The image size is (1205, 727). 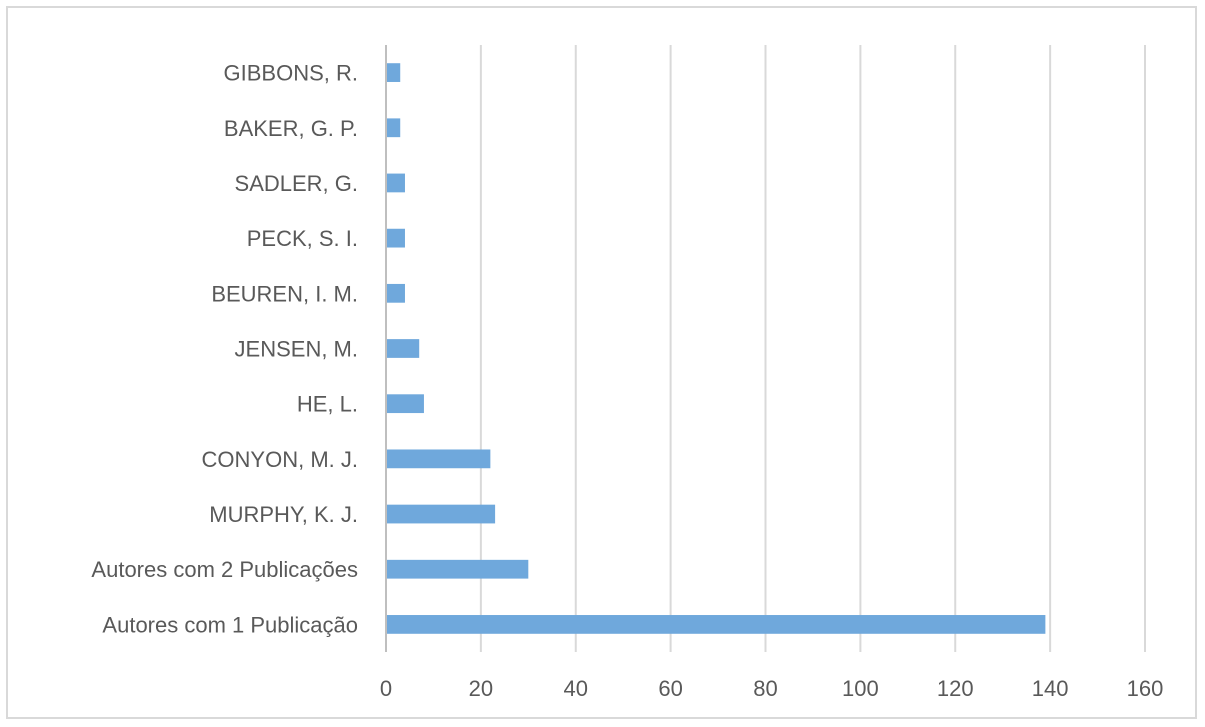 What do you see at coordinates (576, 688) in the screenshot?
I see `x-tick-label: 40` at bounding box center [576, 688].